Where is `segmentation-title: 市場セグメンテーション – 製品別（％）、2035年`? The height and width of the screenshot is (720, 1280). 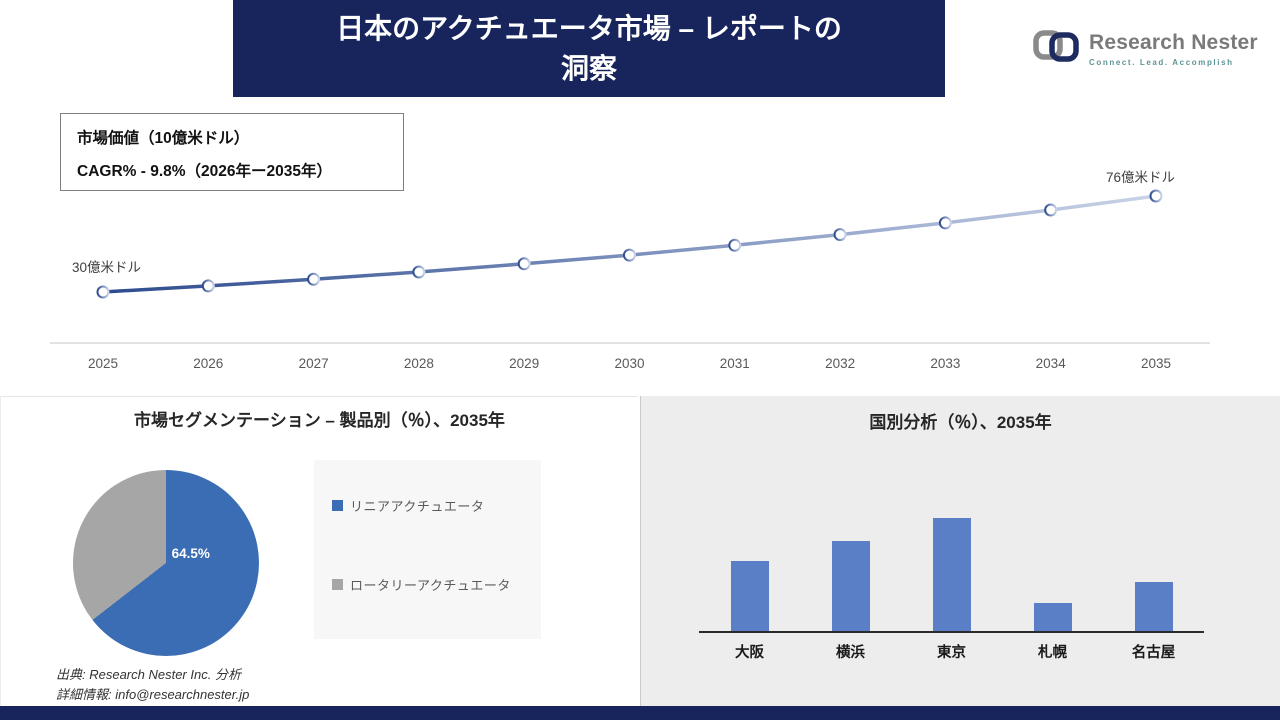
segmentation-title: 市場セグメンテーション – 製品別（％）、2035年 is located at coordinates (319, 420).